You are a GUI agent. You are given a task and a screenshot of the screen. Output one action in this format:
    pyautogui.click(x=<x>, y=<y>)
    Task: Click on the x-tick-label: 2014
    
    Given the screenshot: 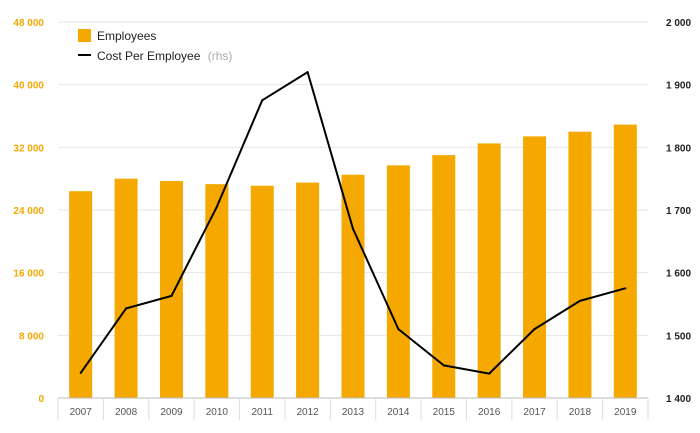 What is the action you would take?
    pyautogui.click(x=398, y=412)
    